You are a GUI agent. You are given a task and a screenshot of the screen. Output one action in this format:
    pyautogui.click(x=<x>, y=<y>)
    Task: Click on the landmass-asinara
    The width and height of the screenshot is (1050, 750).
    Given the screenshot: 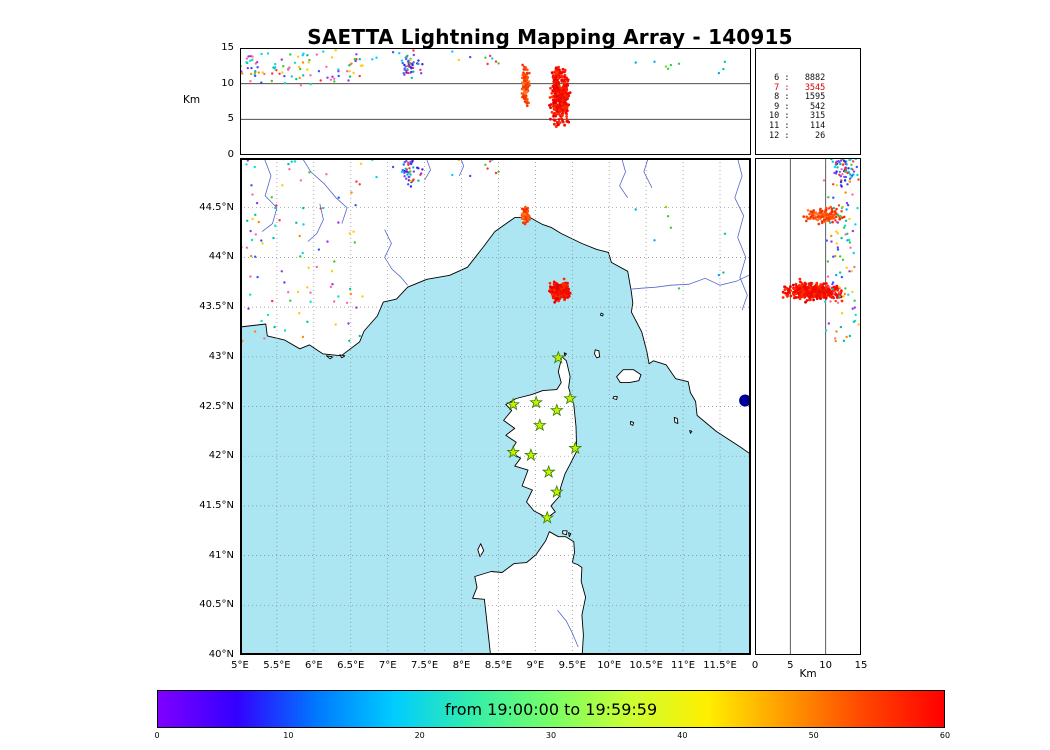 What is the action you would take?
    pyautogui.click(x=481, y=550)
    